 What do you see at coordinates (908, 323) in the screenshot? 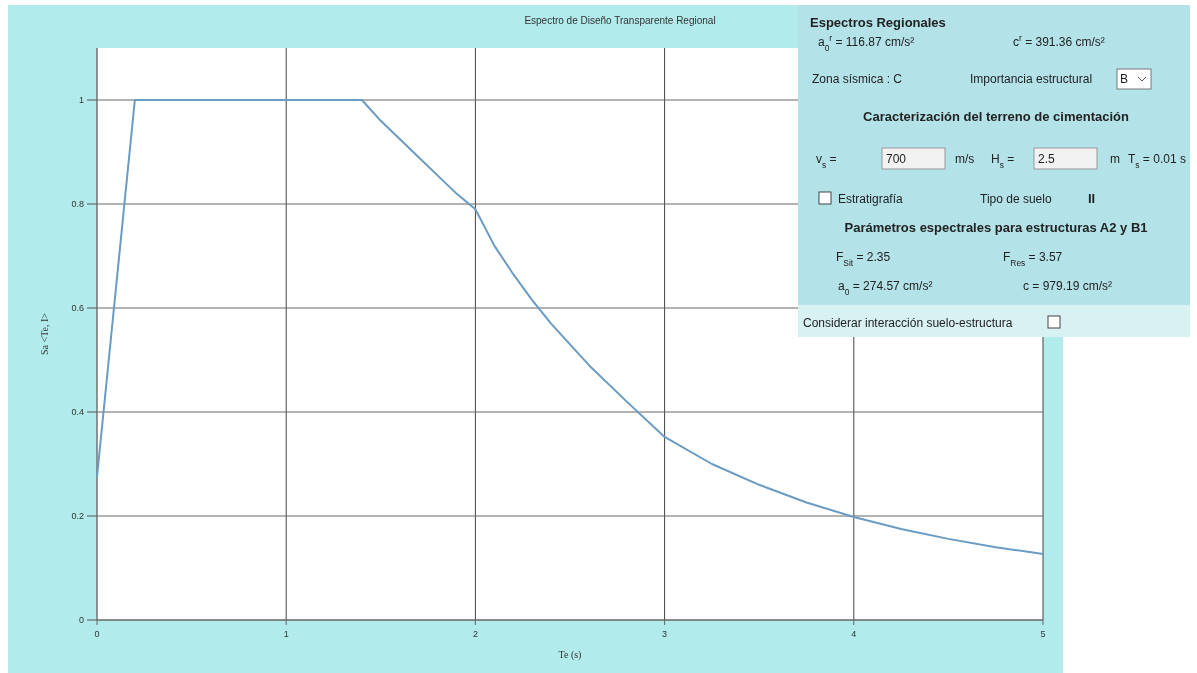
I see `annotation: Considerar interacción suelo-estructura` at bounding box center [908, 323].